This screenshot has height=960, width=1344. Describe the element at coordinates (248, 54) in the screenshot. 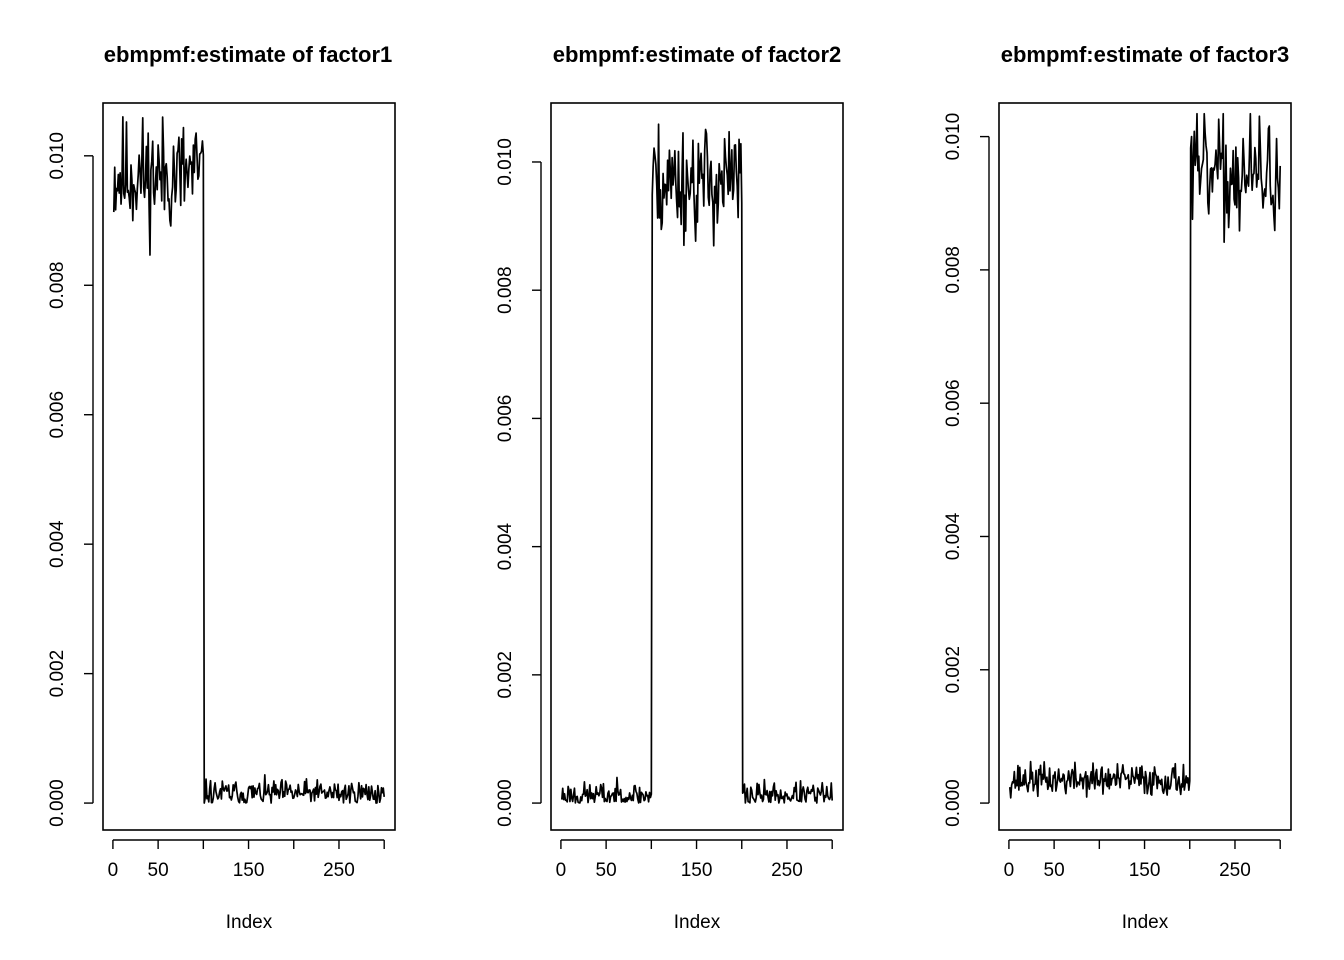

I see `chart-title: ebmpmf:estimate of factor1` at that location.